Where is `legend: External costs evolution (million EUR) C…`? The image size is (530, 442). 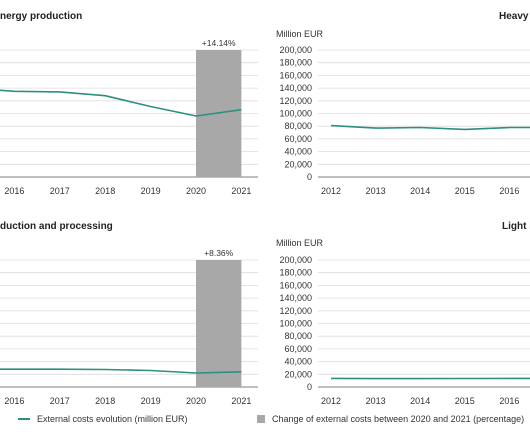
legend: External costs evolution (million EUR) C… is located at coordinates (265, 422).